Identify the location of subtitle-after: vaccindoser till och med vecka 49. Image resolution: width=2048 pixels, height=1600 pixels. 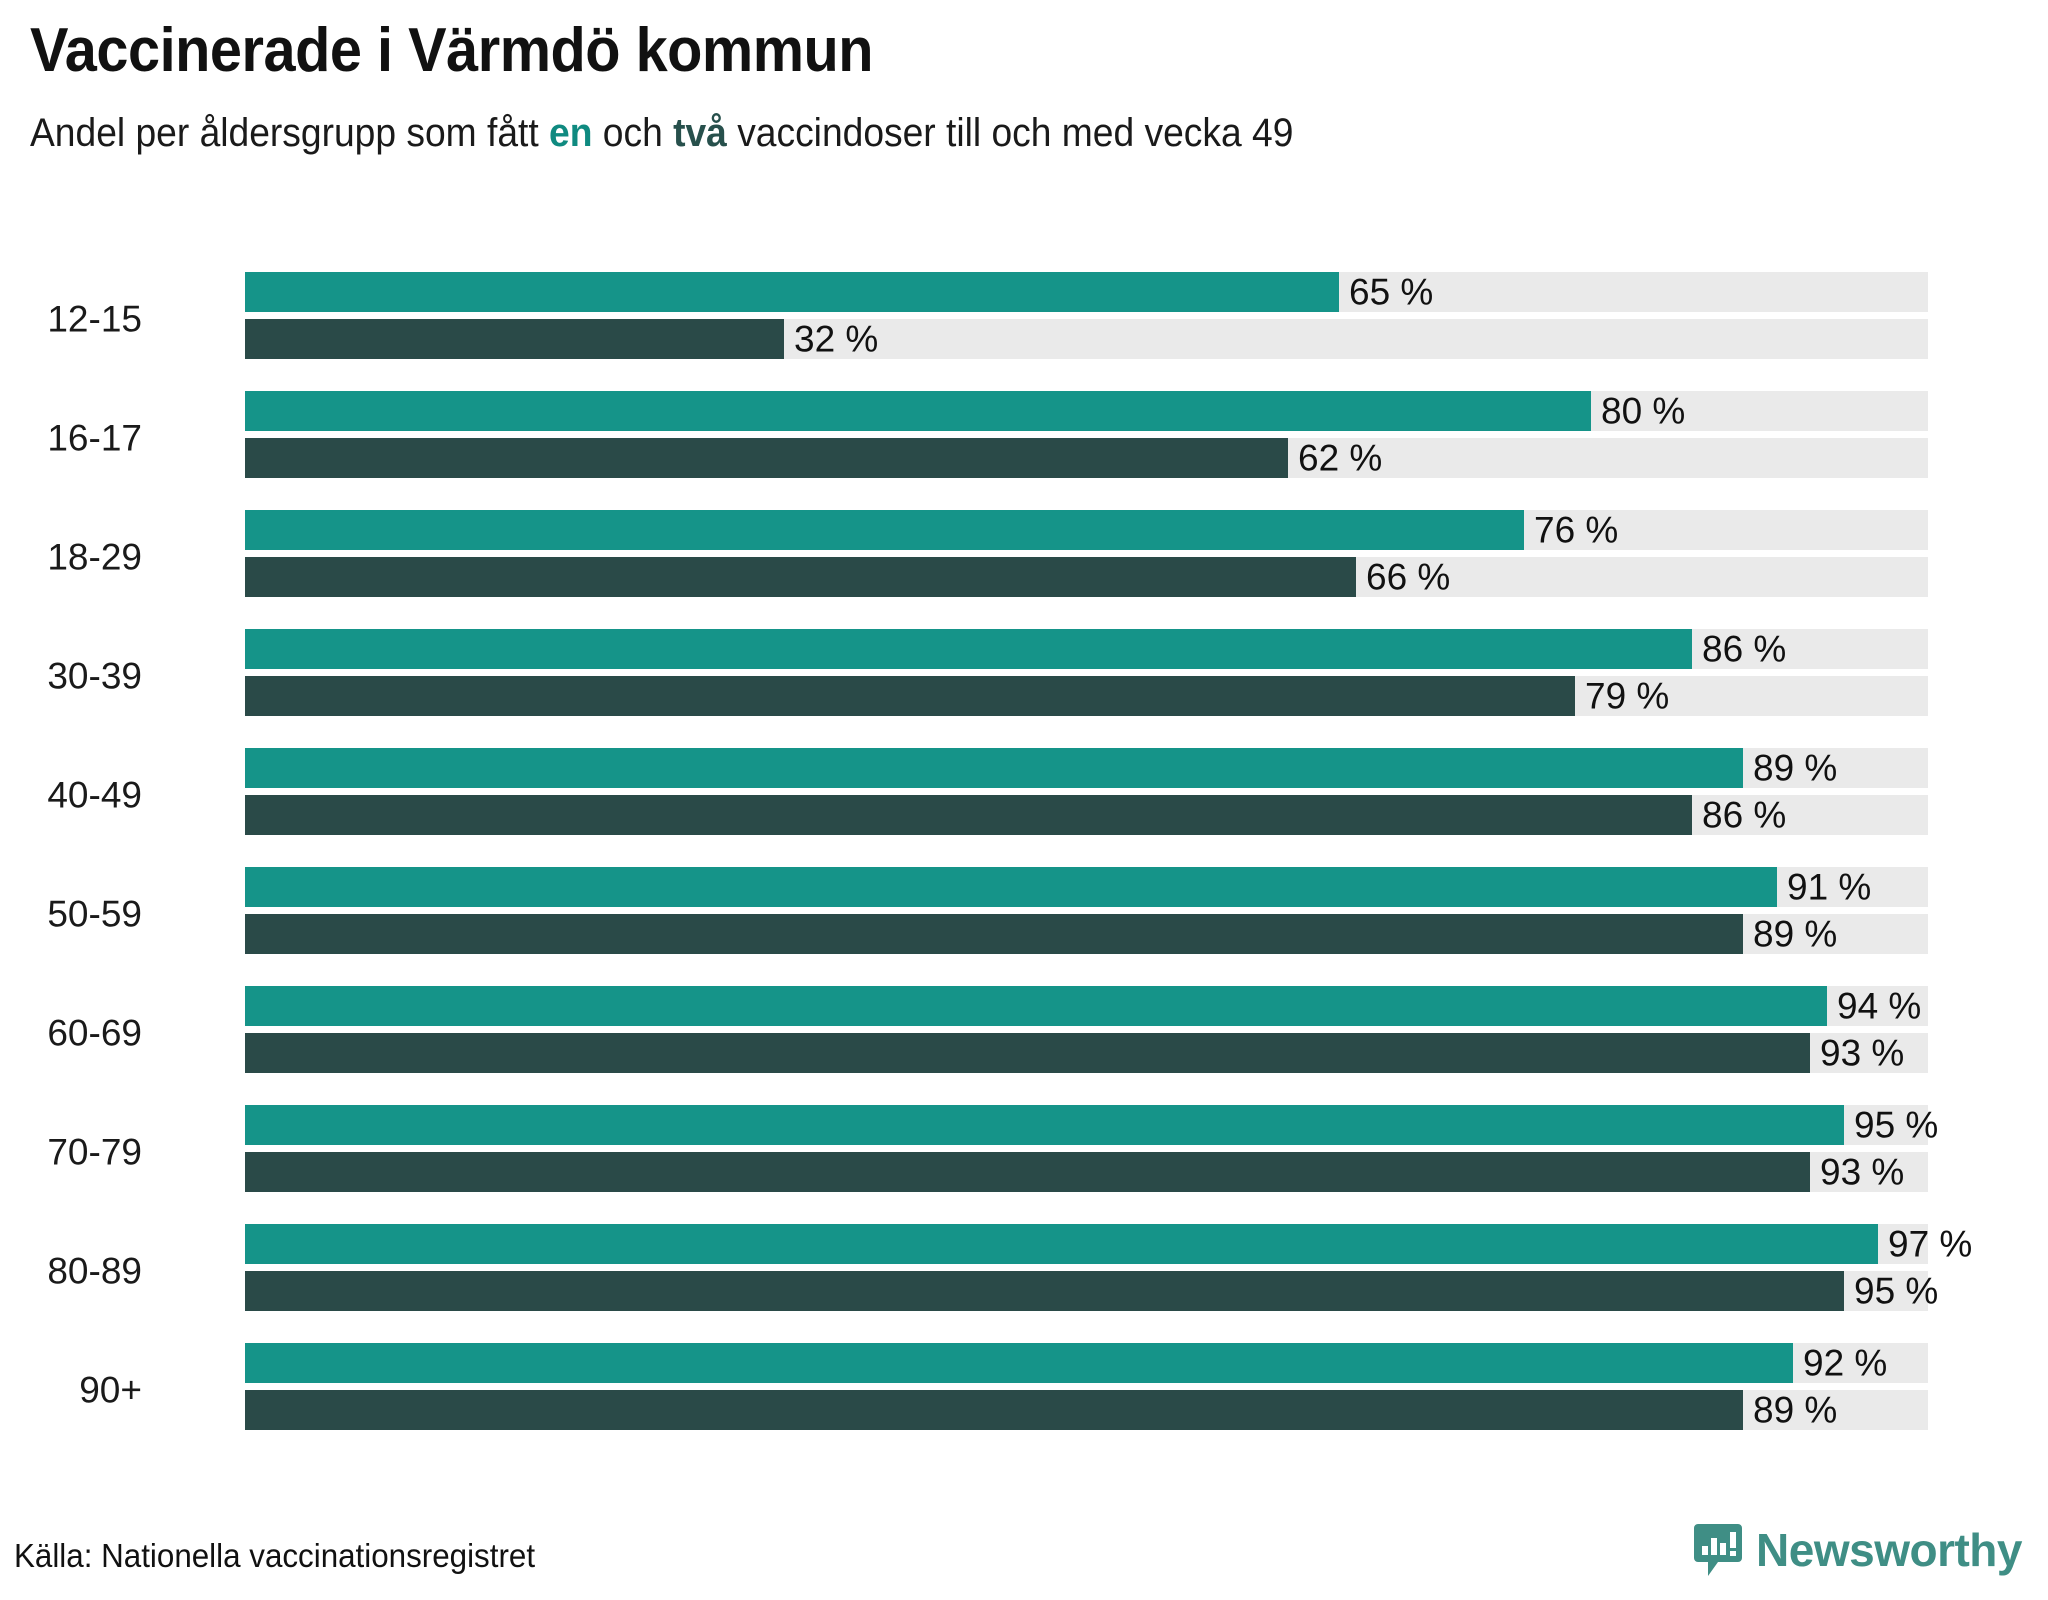
(1010, 132).